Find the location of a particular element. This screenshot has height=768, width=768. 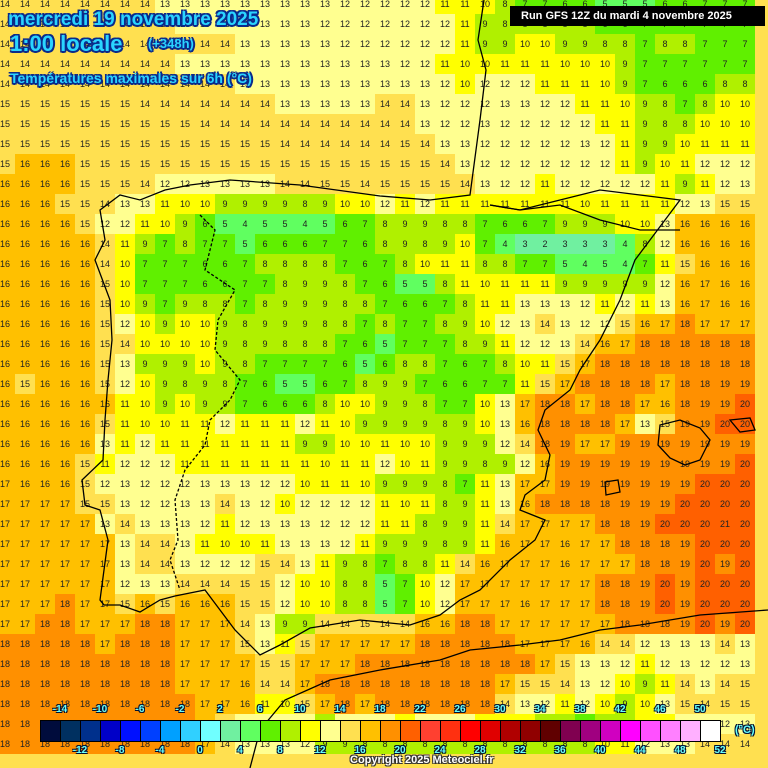

legend-label-top: 50 is located at coordinates (700, 709).